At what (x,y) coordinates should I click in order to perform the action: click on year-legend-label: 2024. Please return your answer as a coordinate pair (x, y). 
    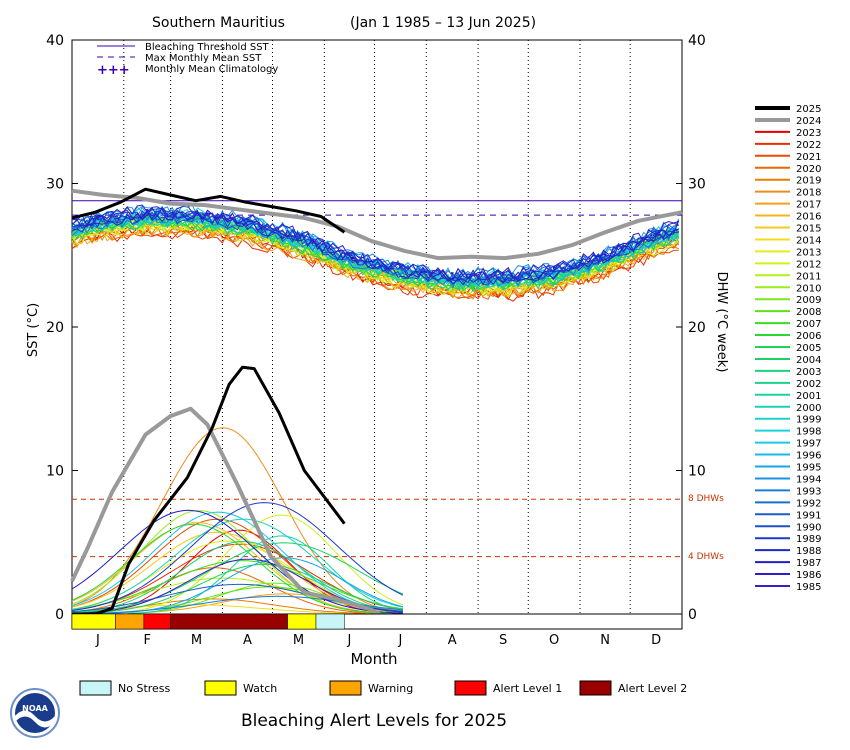
    Looking at the image, I should click on (808, 121).